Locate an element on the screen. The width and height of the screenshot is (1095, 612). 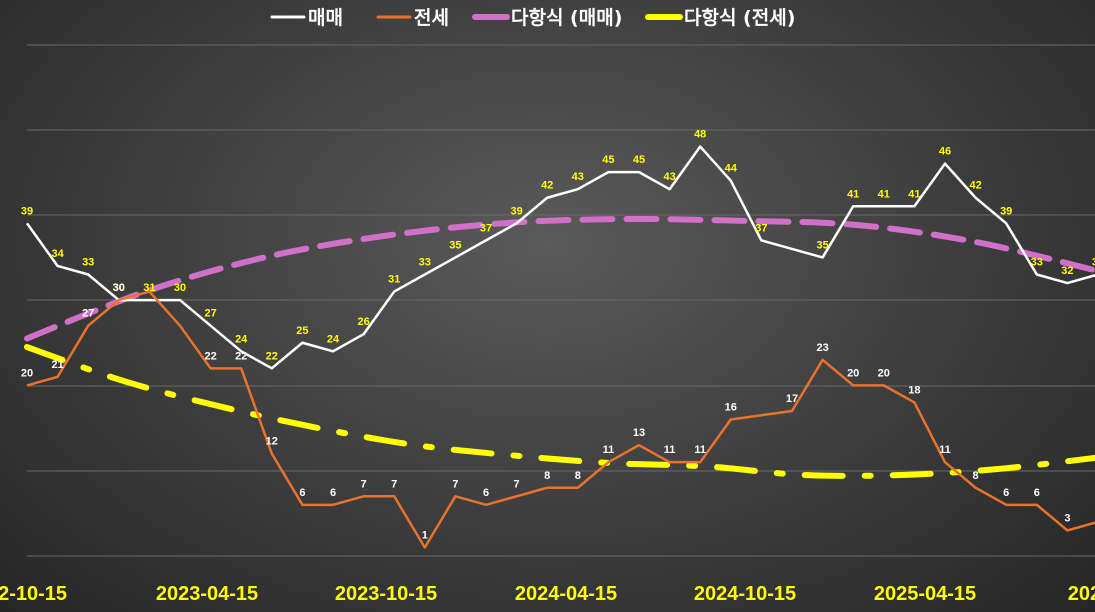
data-label-s0-12: 31 is located at coordinates (394, 280).